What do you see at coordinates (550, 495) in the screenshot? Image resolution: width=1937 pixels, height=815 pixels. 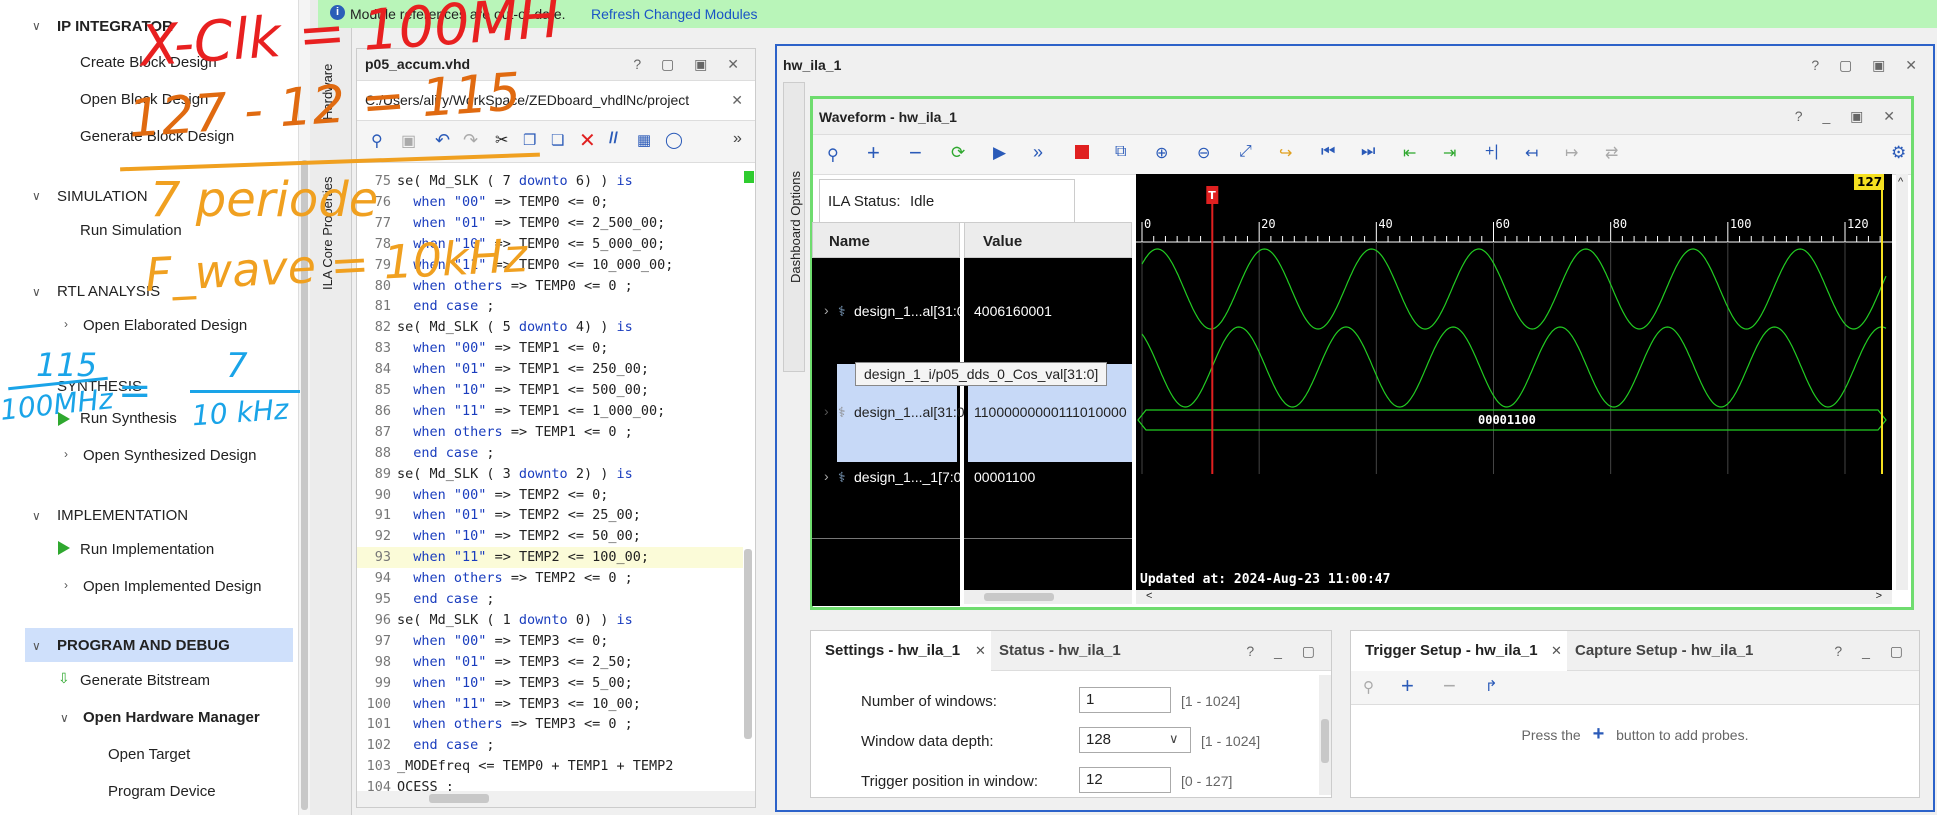 I see `code-line: 90 when "00" => TEMP2 <= 0;` at bounding box center [550, 495].